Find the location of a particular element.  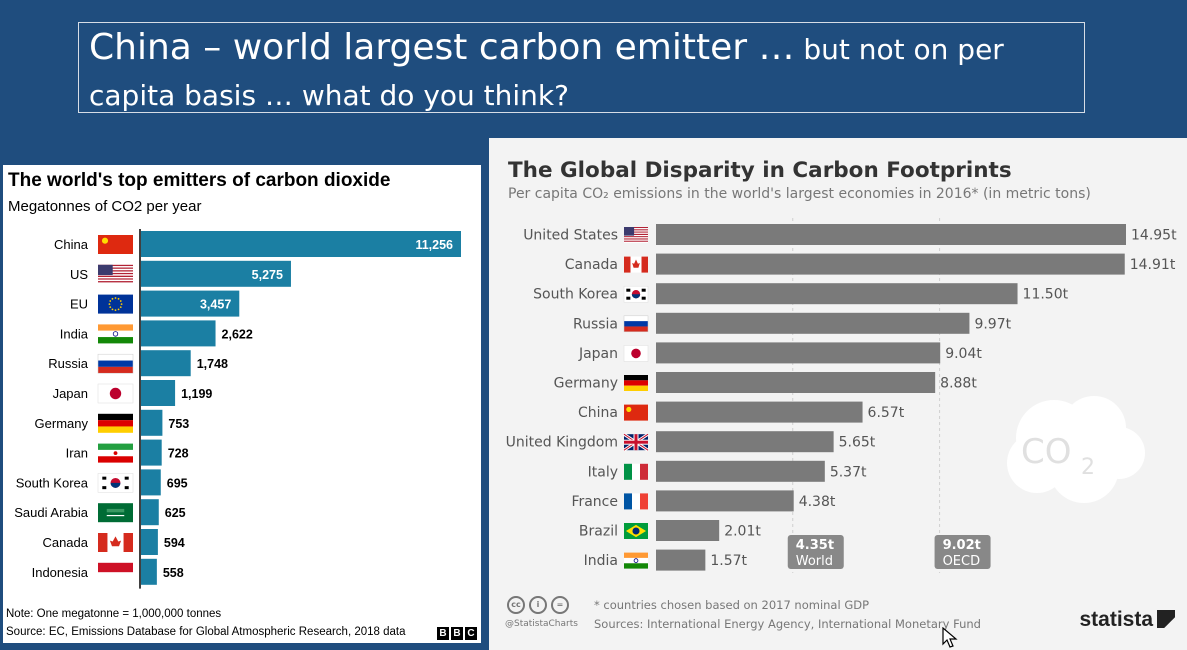

flag-icon-united-states is located at coordinates (636, 235).